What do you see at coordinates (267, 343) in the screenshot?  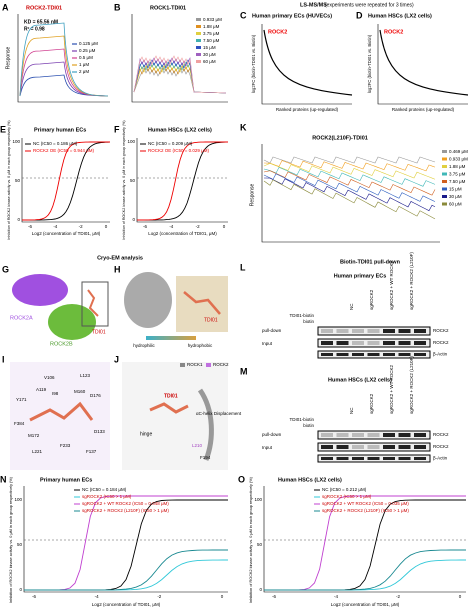 I see `label: Input` at bounding box center [267, 343].